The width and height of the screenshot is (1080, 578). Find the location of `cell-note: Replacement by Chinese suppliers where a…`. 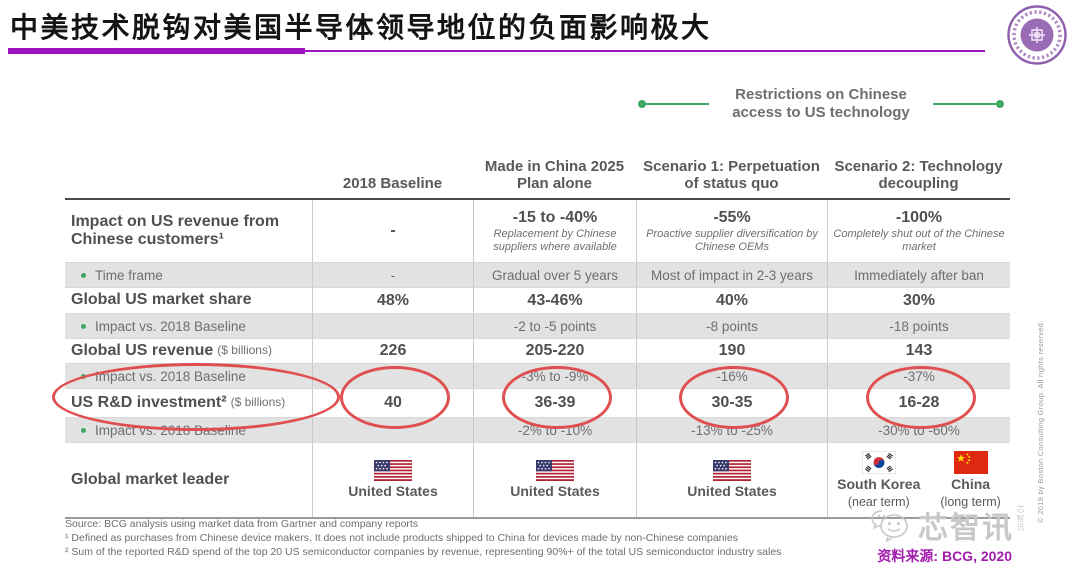

cell-note: Replacement by Chinese suppliers where a… is located at coordinates (555, 240).